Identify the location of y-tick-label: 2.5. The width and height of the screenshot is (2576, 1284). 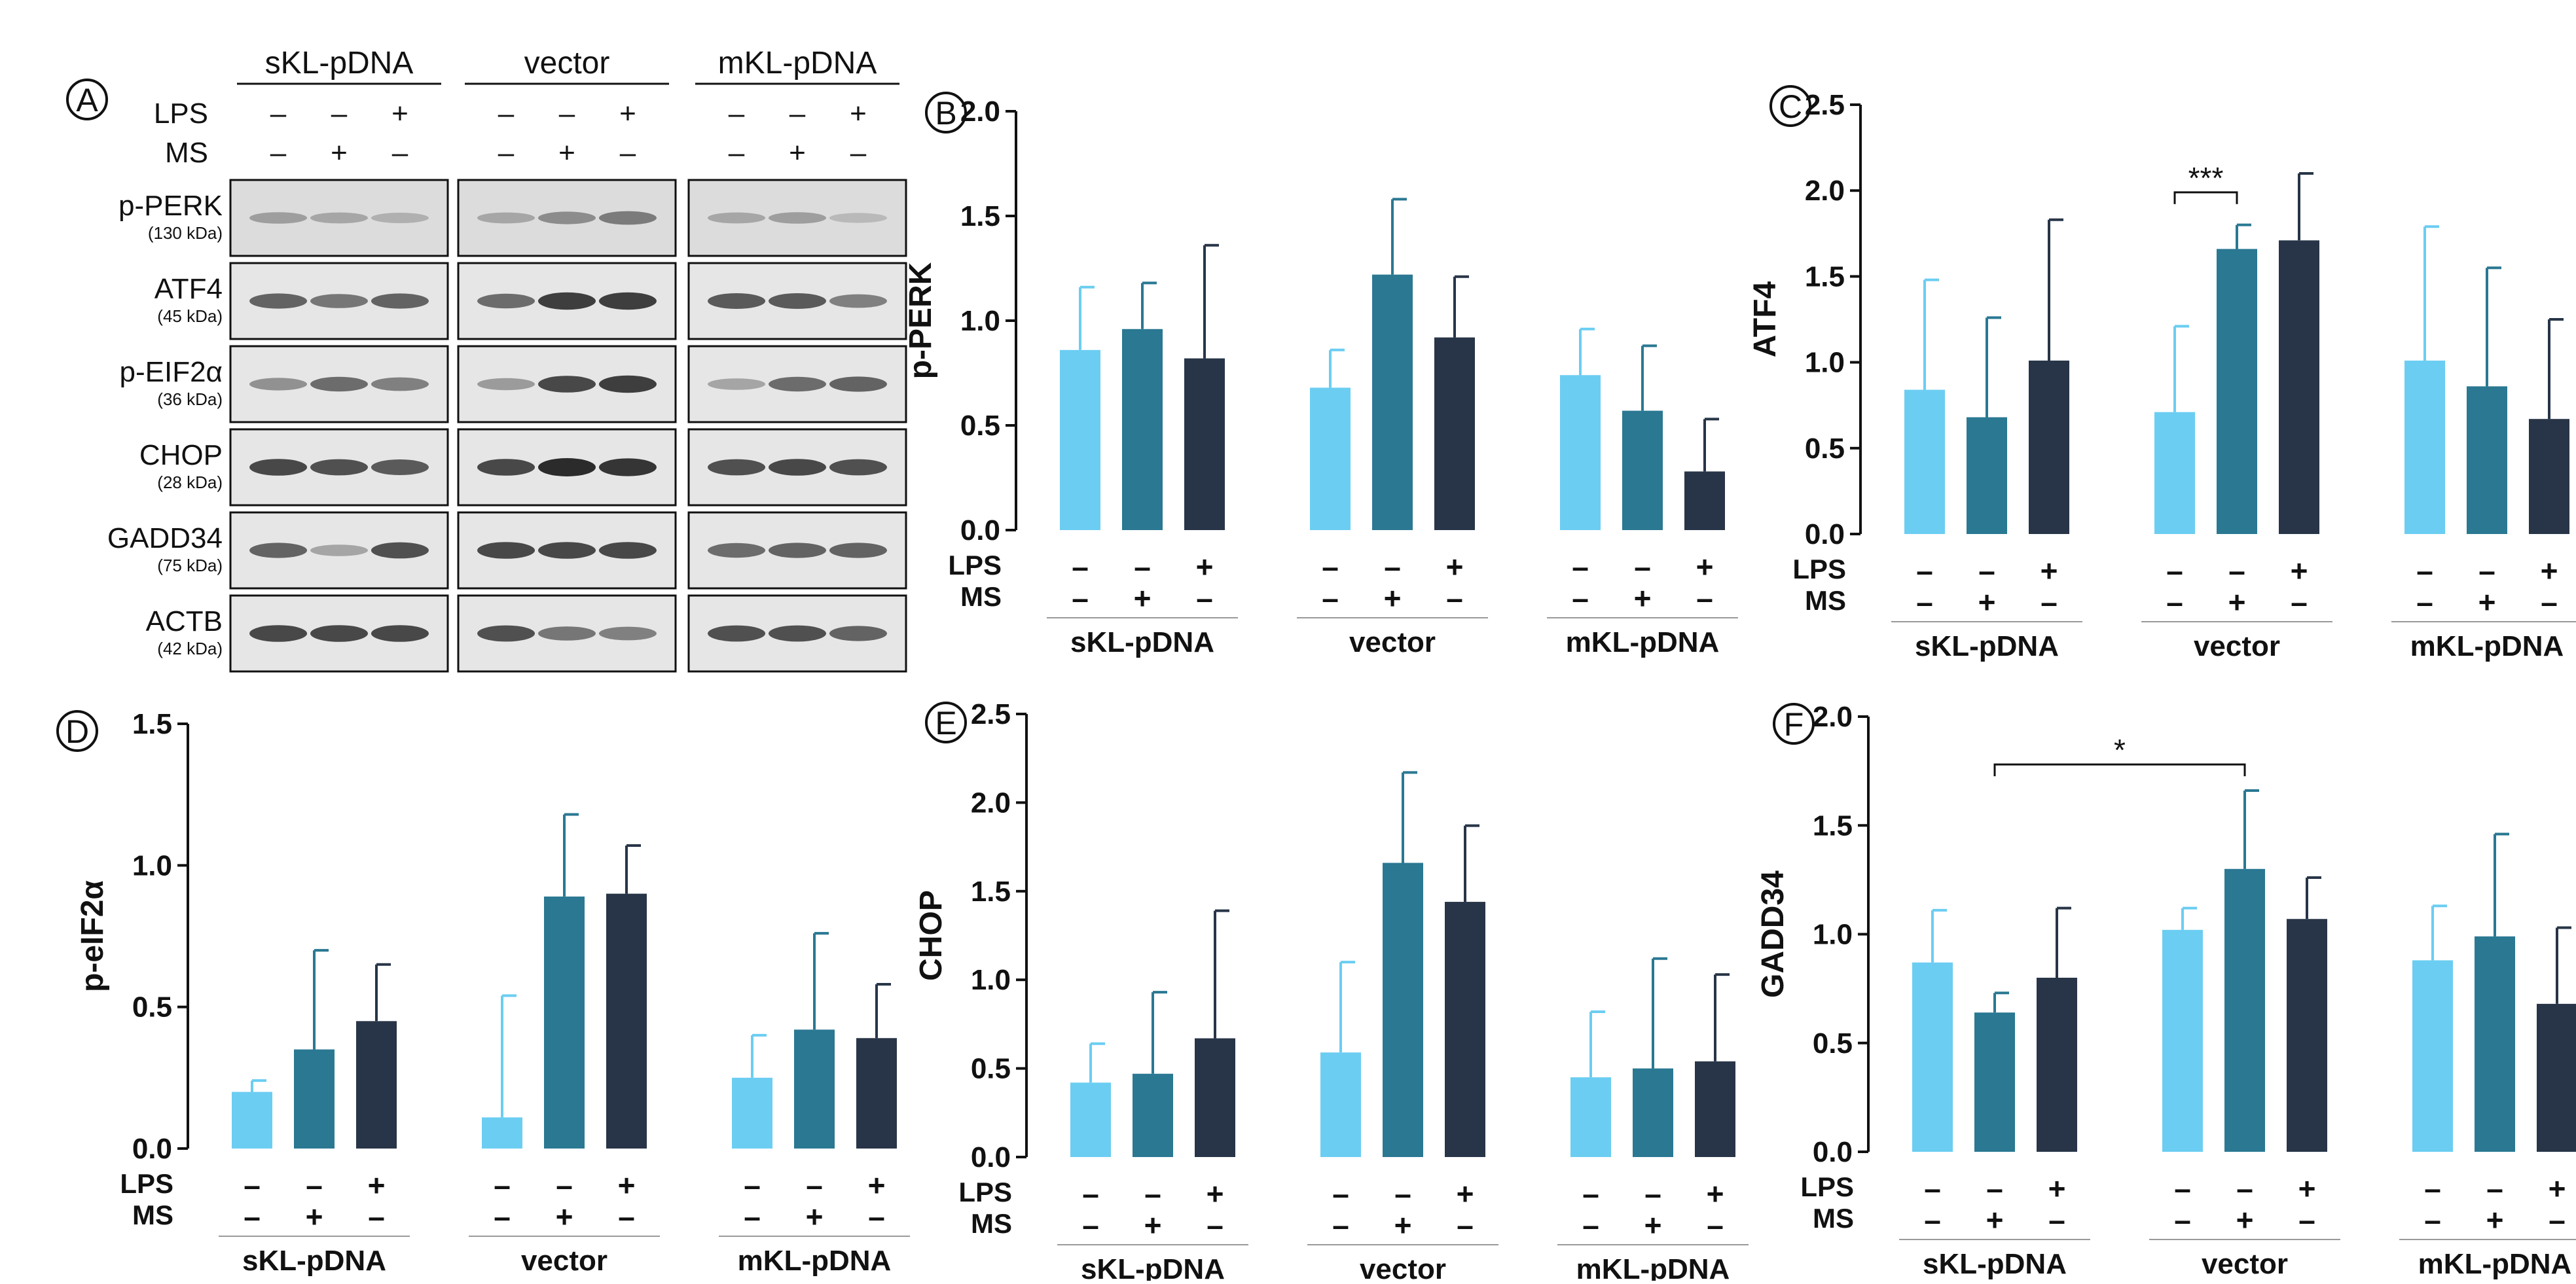
(1825, 105).